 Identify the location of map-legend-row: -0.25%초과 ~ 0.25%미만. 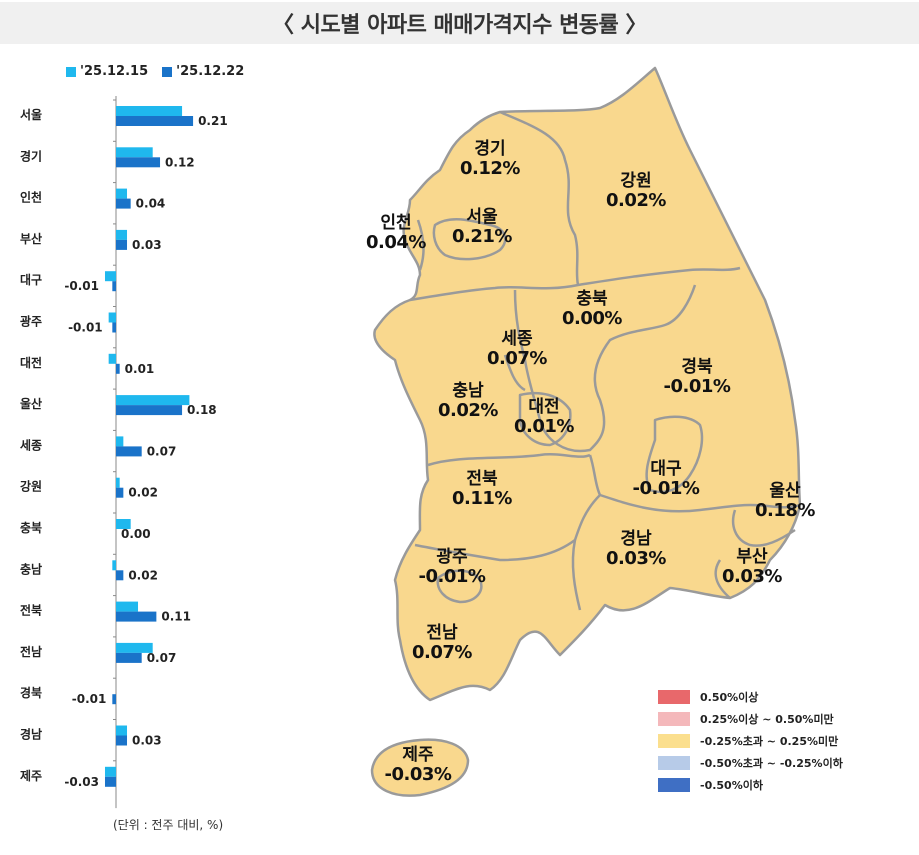
(750, 741).